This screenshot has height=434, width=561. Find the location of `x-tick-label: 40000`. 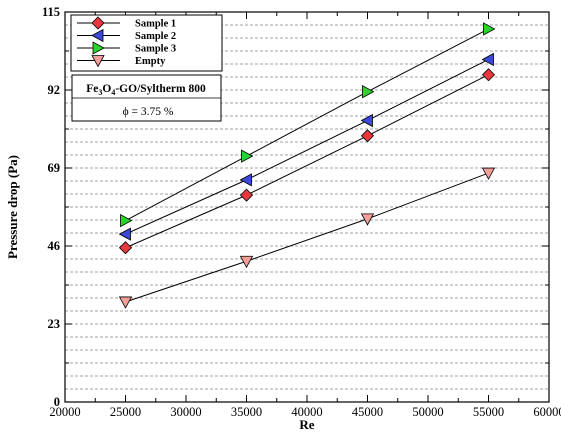

x-tick-label: 40000 is located at coordinates (306, 412).